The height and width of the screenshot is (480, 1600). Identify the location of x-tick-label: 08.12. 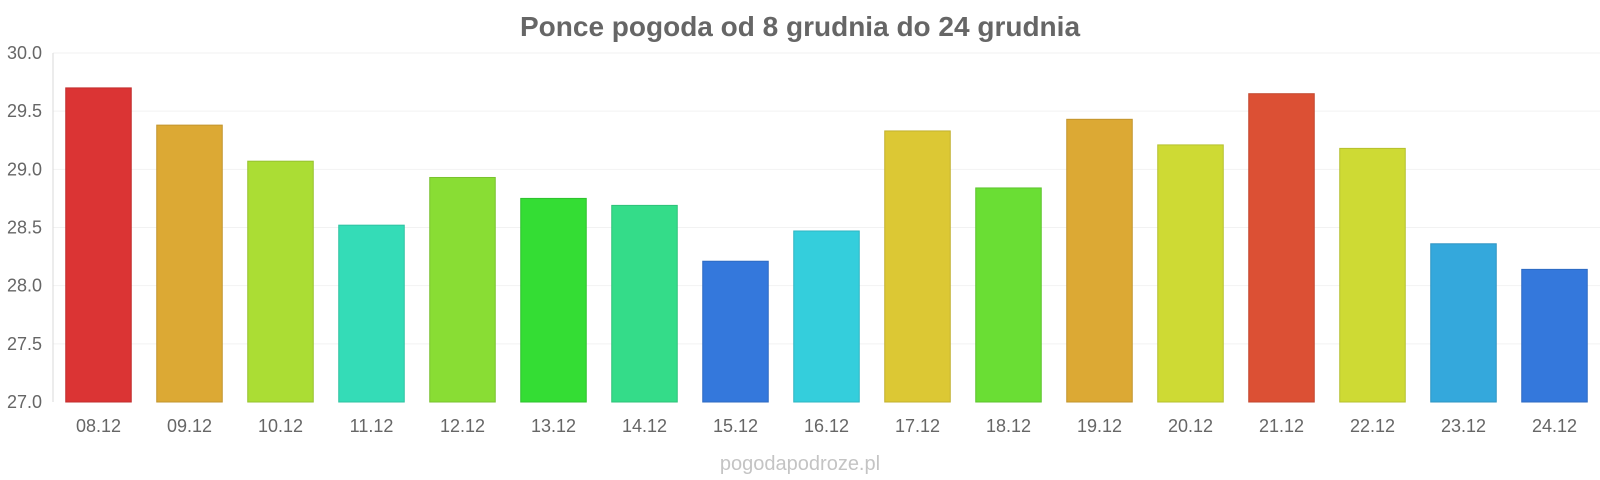
(98, 426).